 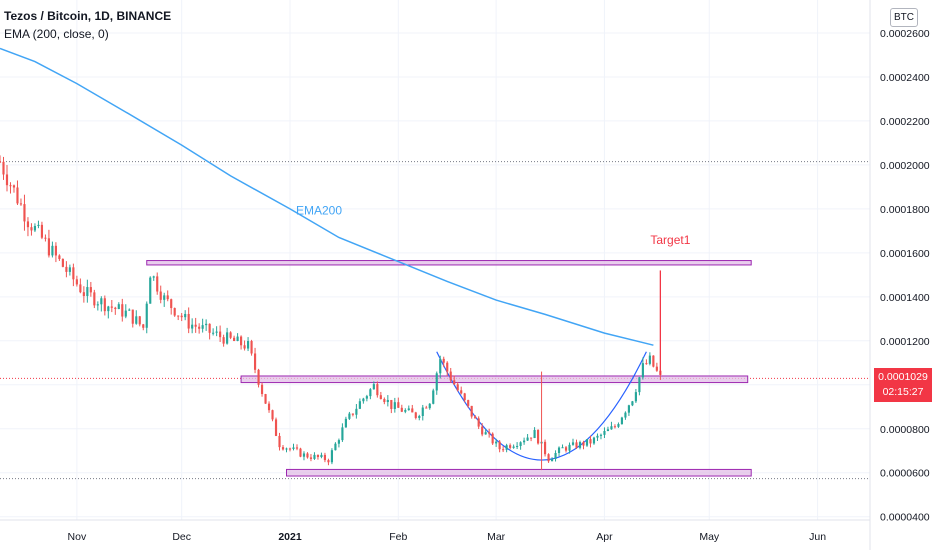 I want to click on chart-annotations: Target1 EMA200, so click(x=493, y=225).